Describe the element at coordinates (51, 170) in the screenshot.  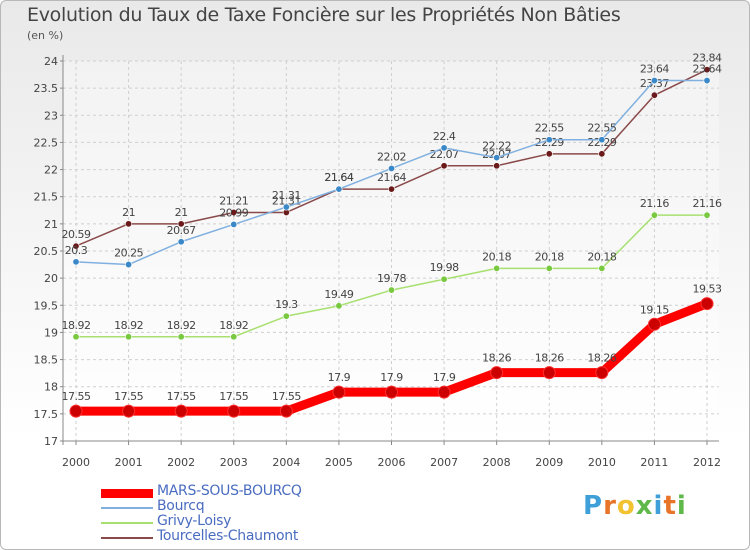
I see `y-tick-label: 22` at that location.